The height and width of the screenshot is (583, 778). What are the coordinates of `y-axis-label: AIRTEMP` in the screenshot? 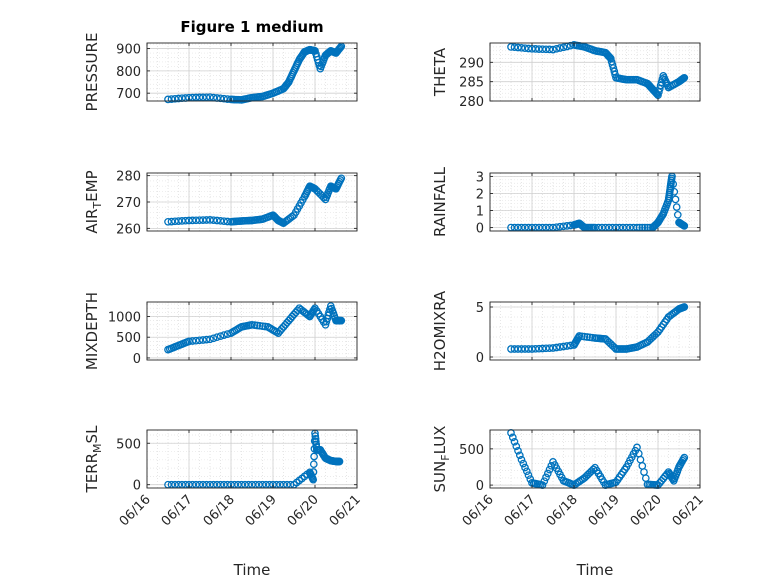 It's located at (93, 201).